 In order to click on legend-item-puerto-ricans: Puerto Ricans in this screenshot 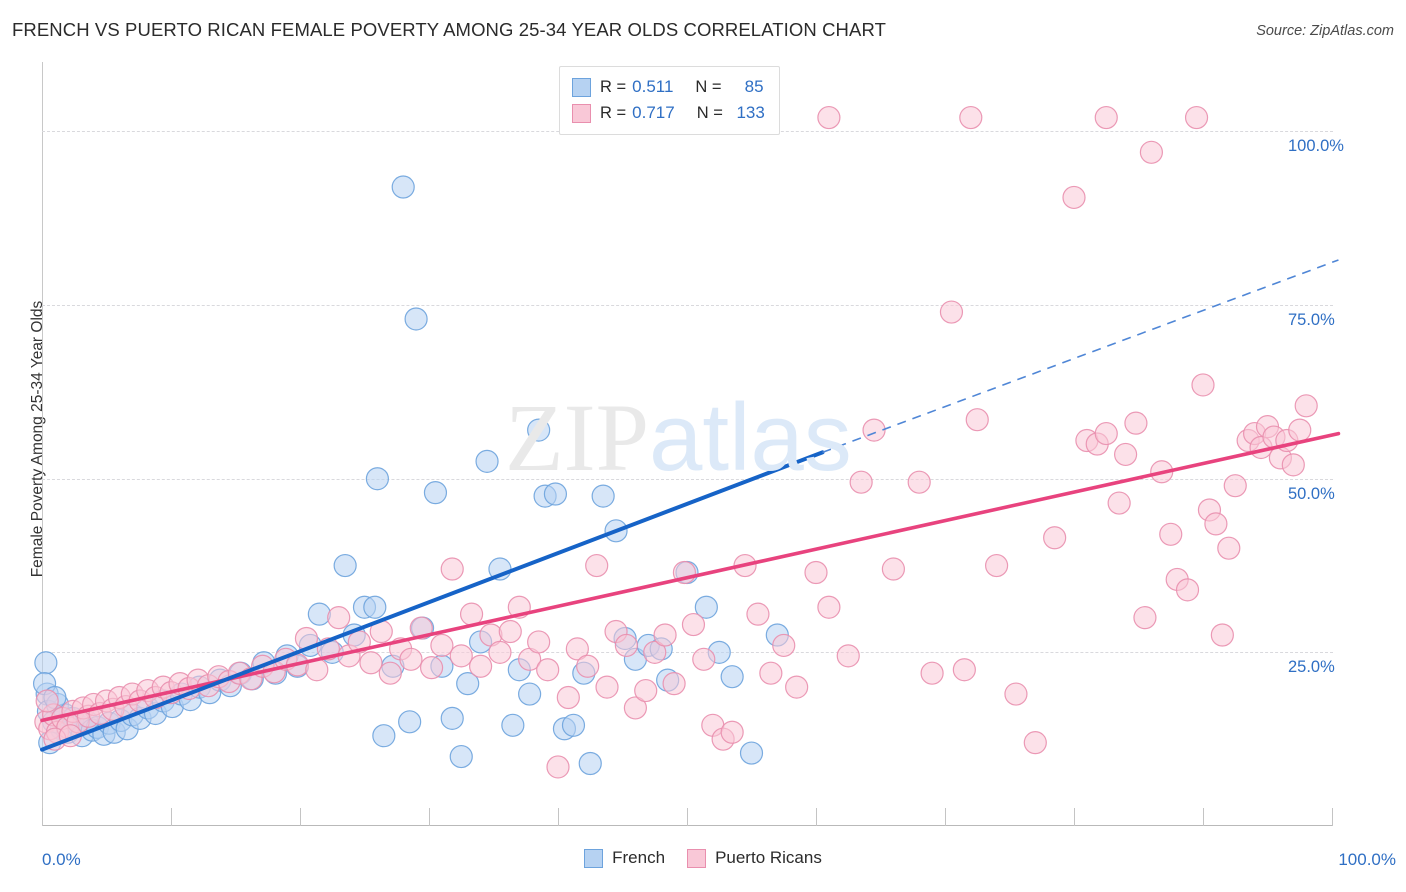, I will do `click(754, 858)`.